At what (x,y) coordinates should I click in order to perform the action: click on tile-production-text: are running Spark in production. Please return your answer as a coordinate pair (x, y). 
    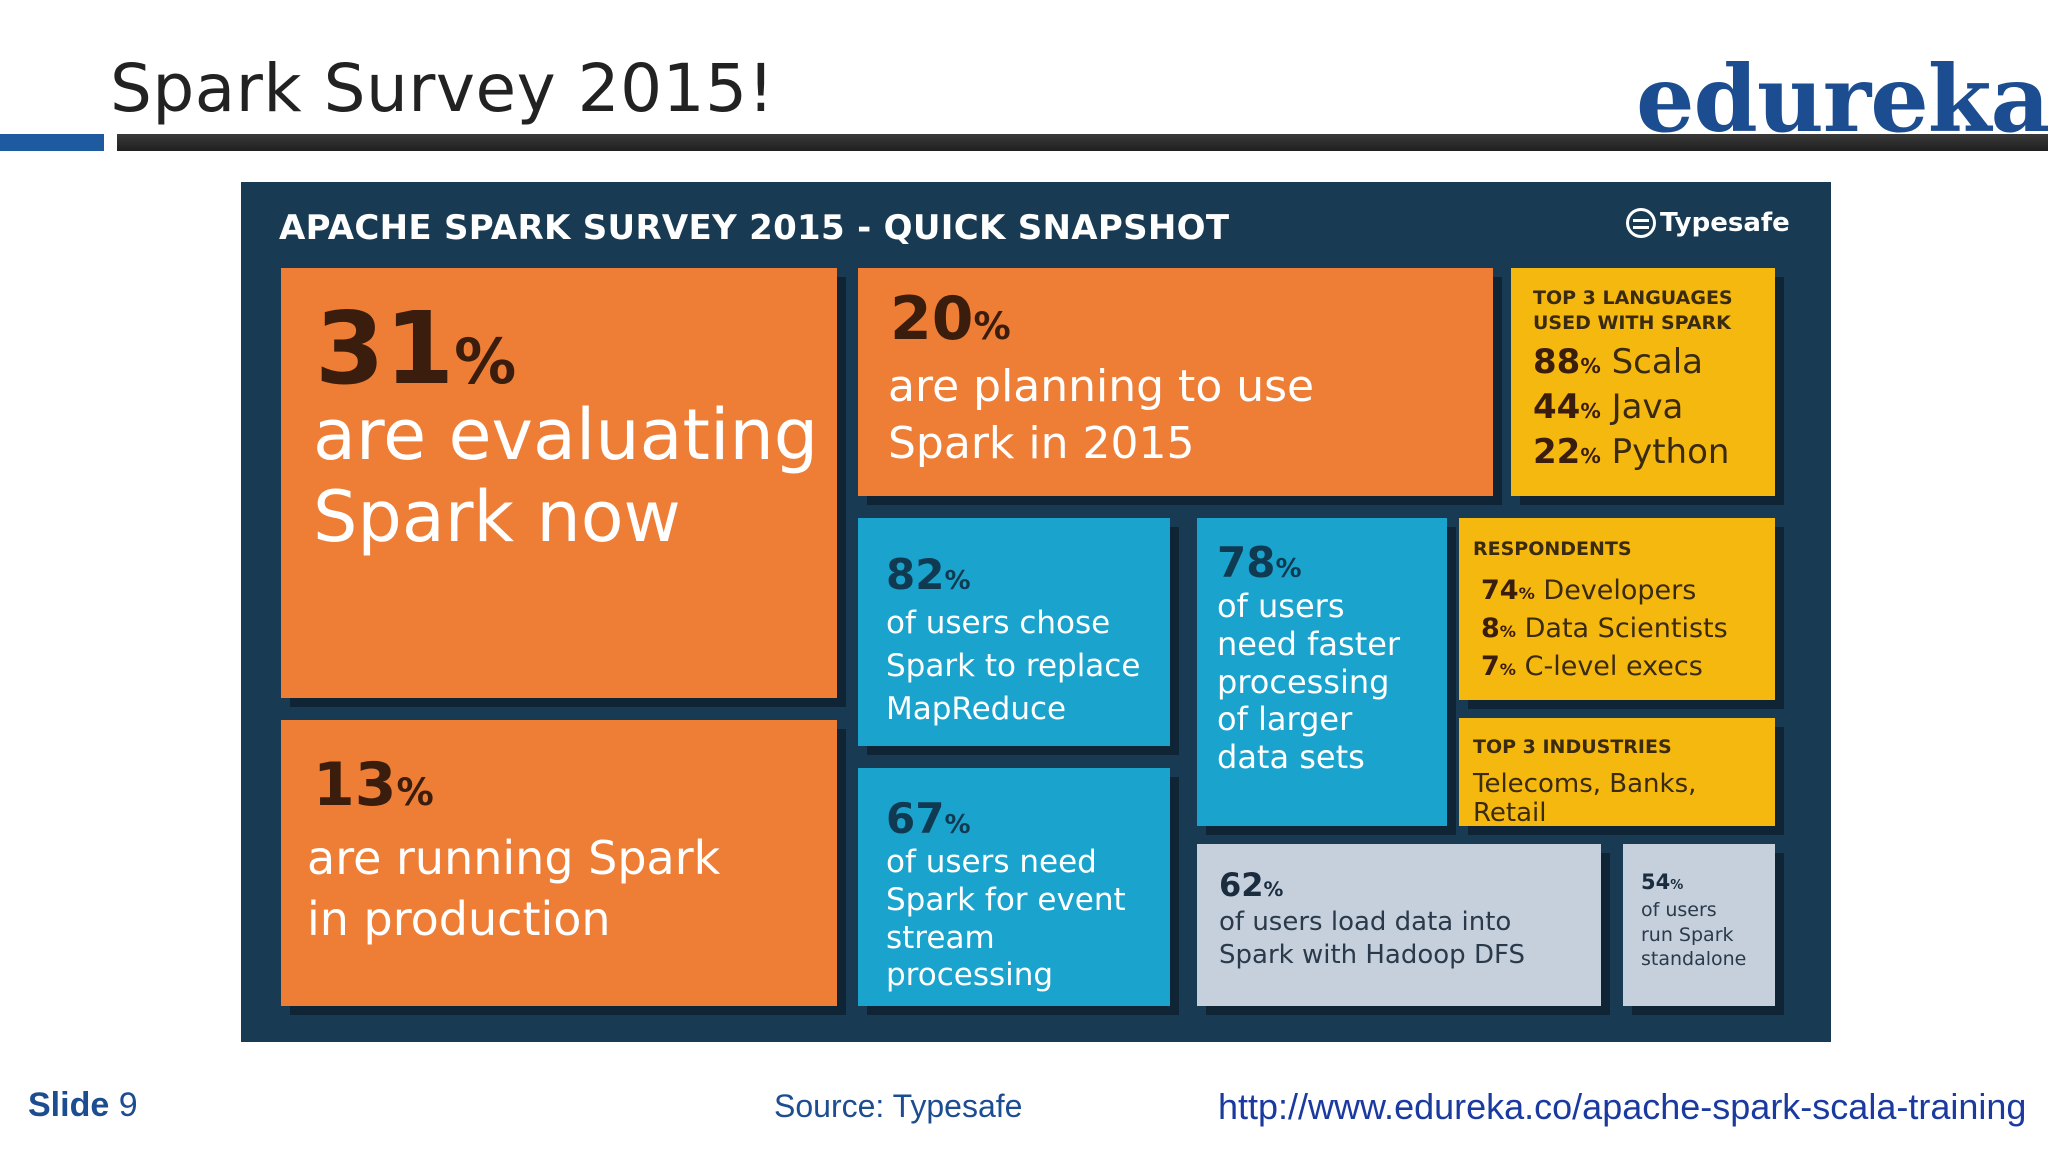
    Looking at the image, I should click on (513, 889).